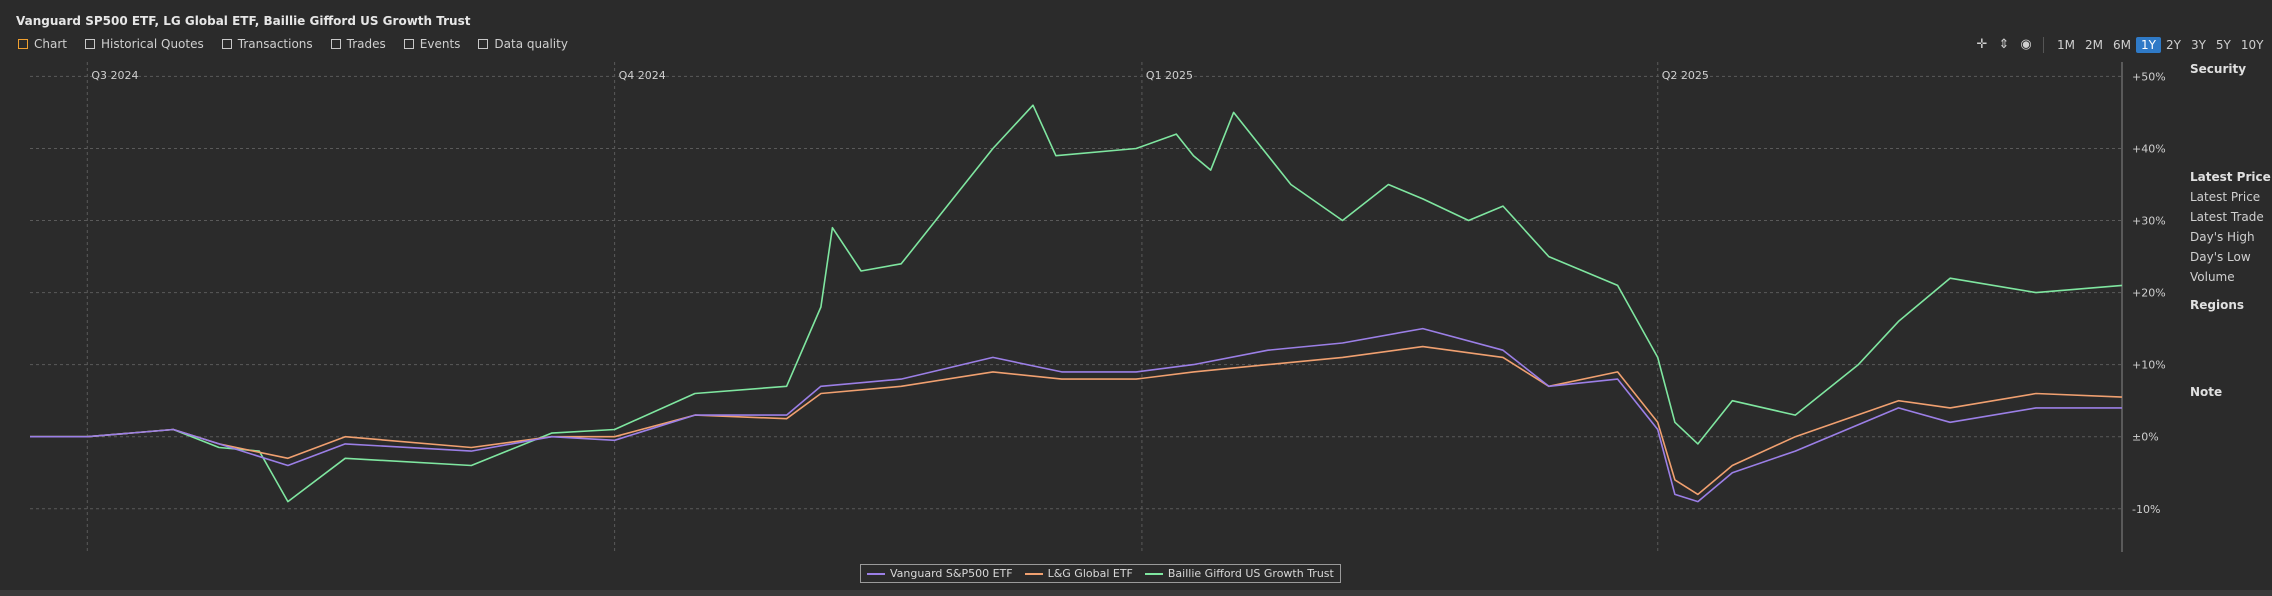  I want to click on chart-toolbar: ✛ ⇕ ◉ 1M 2M 6M 1Y 2Y 3Y 5Y 10Y Y, so click(2122, 45).